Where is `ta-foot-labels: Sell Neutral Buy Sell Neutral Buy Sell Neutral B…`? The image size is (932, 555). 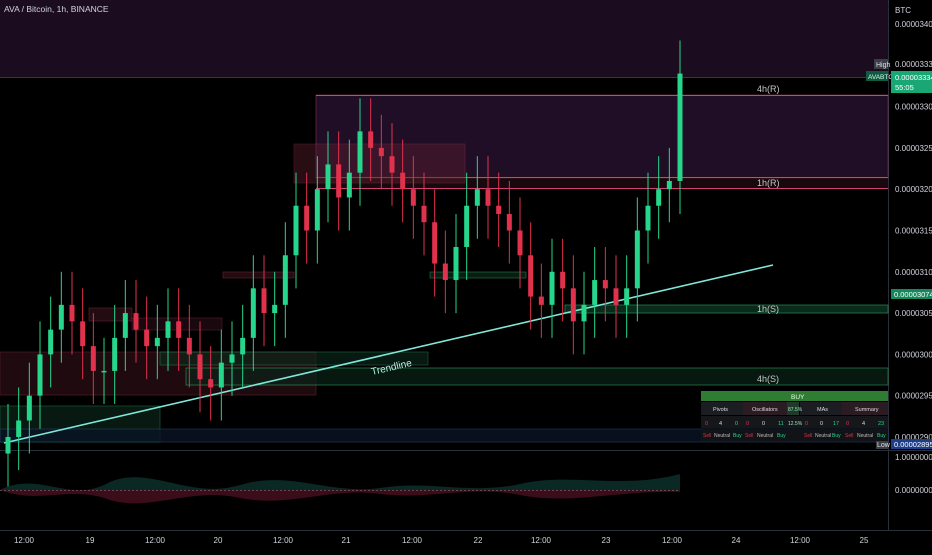
ta-foot-labels: Sell Neutral Buy Sell Neutral Buy Sell Neutral B… is located at coordinates (794, 436).